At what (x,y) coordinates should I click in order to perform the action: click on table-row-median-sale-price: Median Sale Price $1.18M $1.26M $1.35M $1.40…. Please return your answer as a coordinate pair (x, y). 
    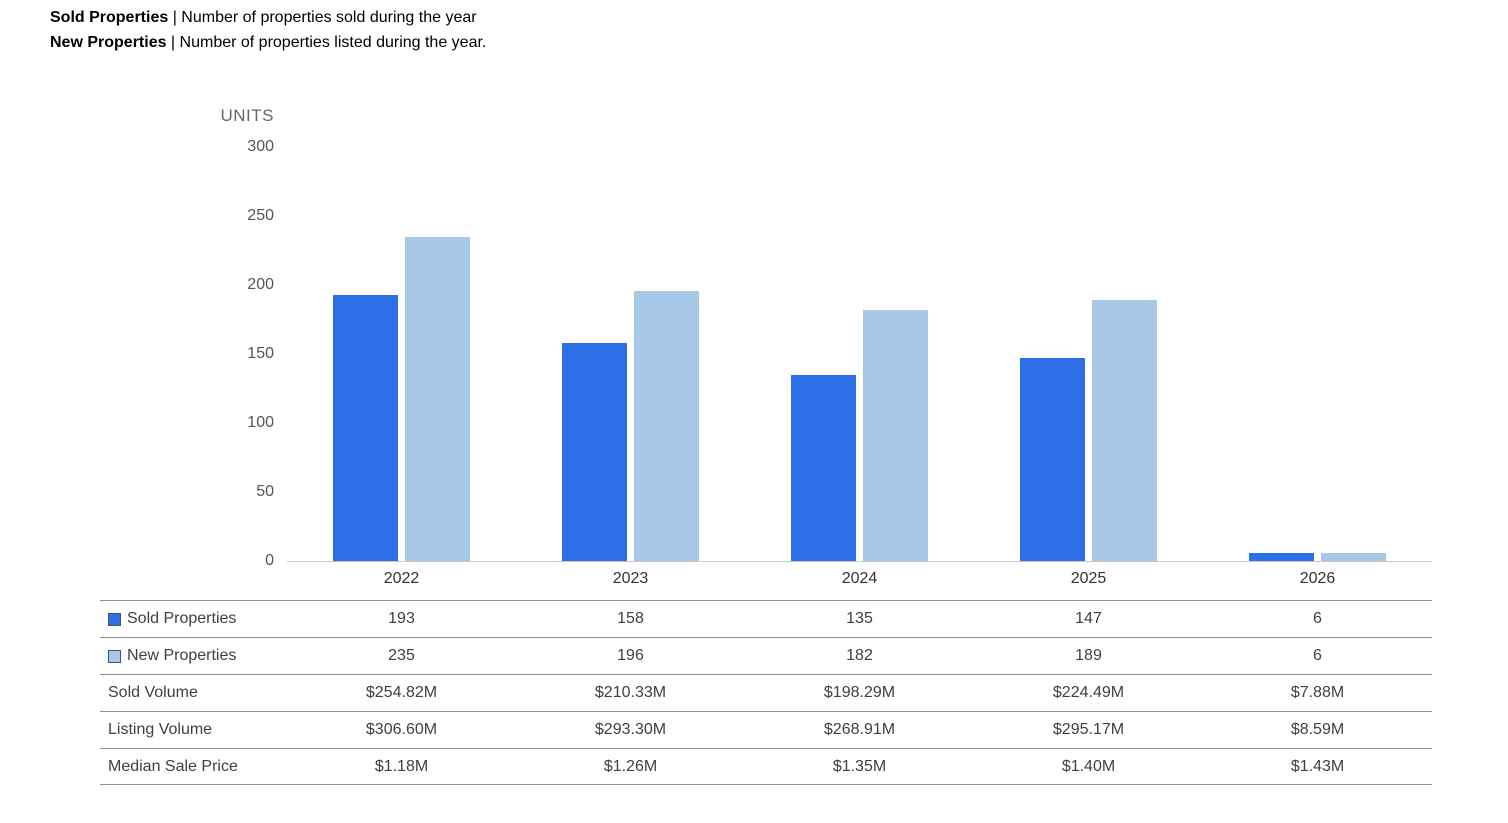
    Looking at the image, I should click on (766, 766).